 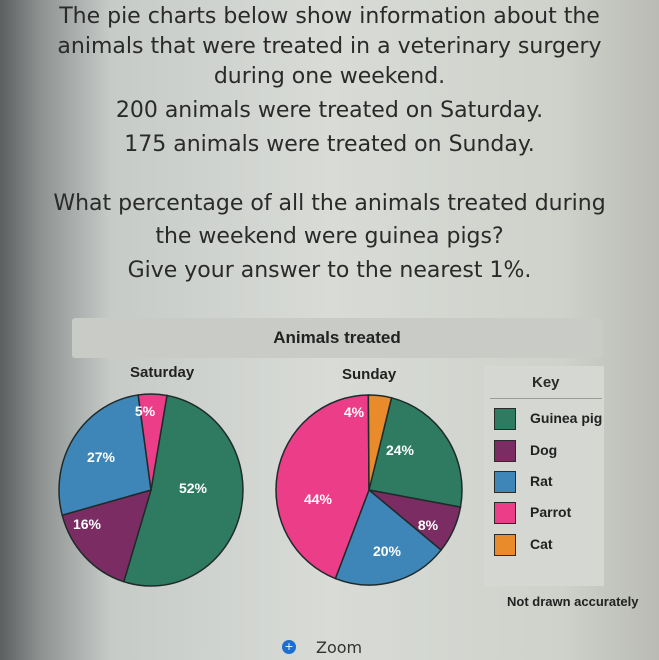 What do you see at coordinates (551, 512) in the screenshot?
I see `key-label-parrot: Parrot` at bounding box center [551, 512].